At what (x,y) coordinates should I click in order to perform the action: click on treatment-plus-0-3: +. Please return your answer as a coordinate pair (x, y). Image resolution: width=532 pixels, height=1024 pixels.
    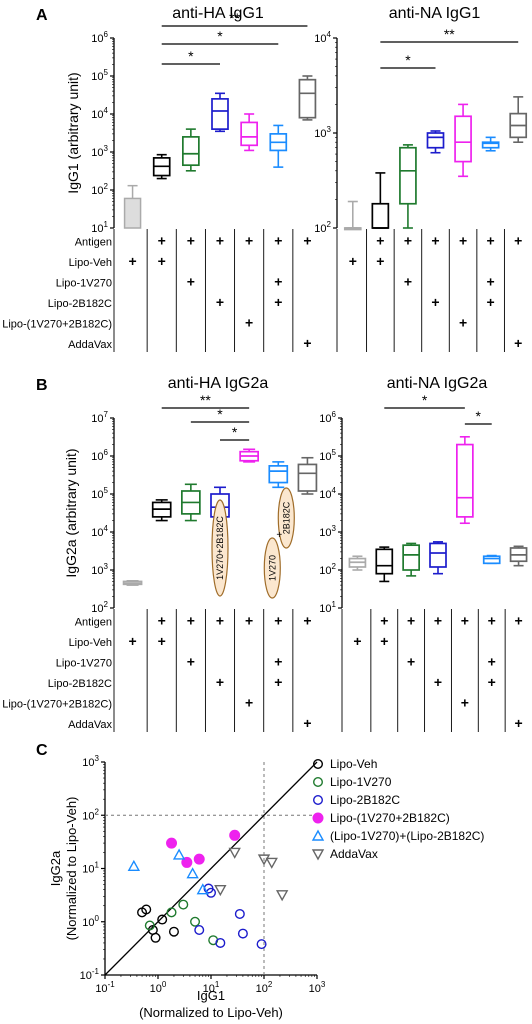
    Looking at the image, I should click on (220, 621).